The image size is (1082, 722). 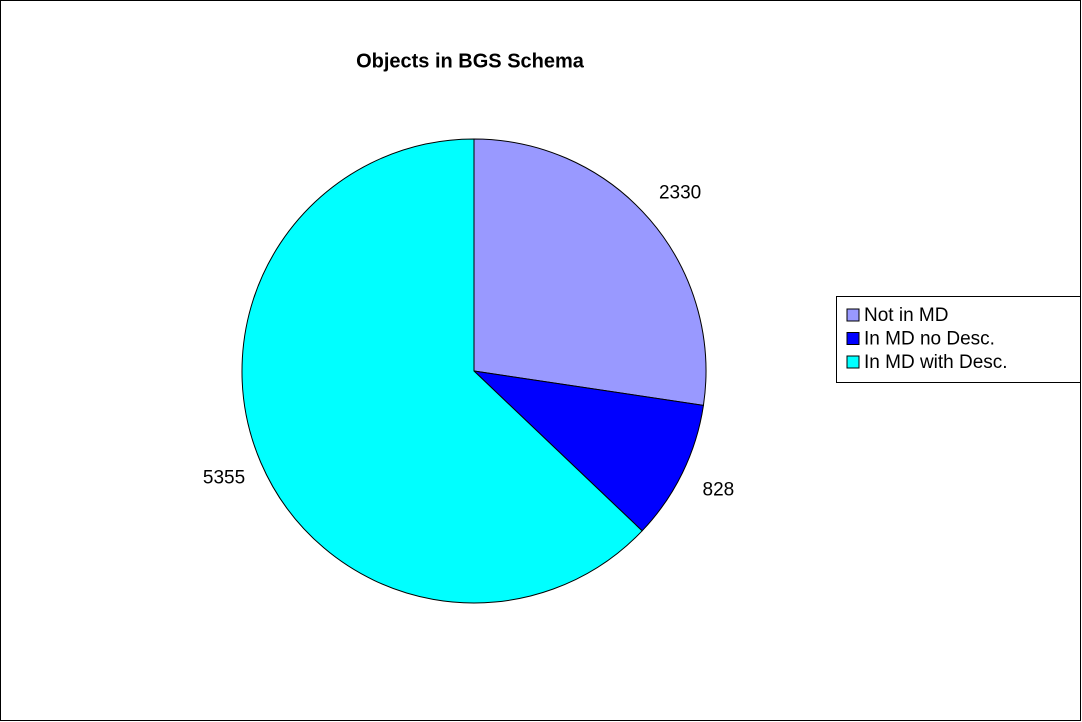 What do you see at coordinates (224, 477) in the screenshot?
I see `data-label: 5355` at bounding box center [224, 477].